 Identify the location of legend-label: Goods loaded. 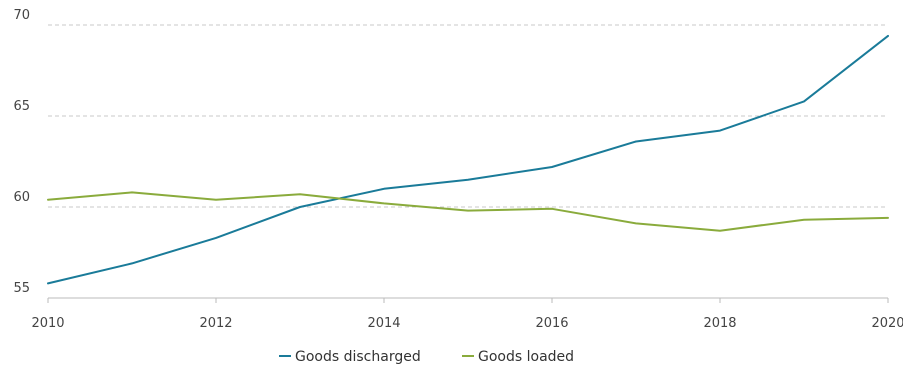
(526, 357).